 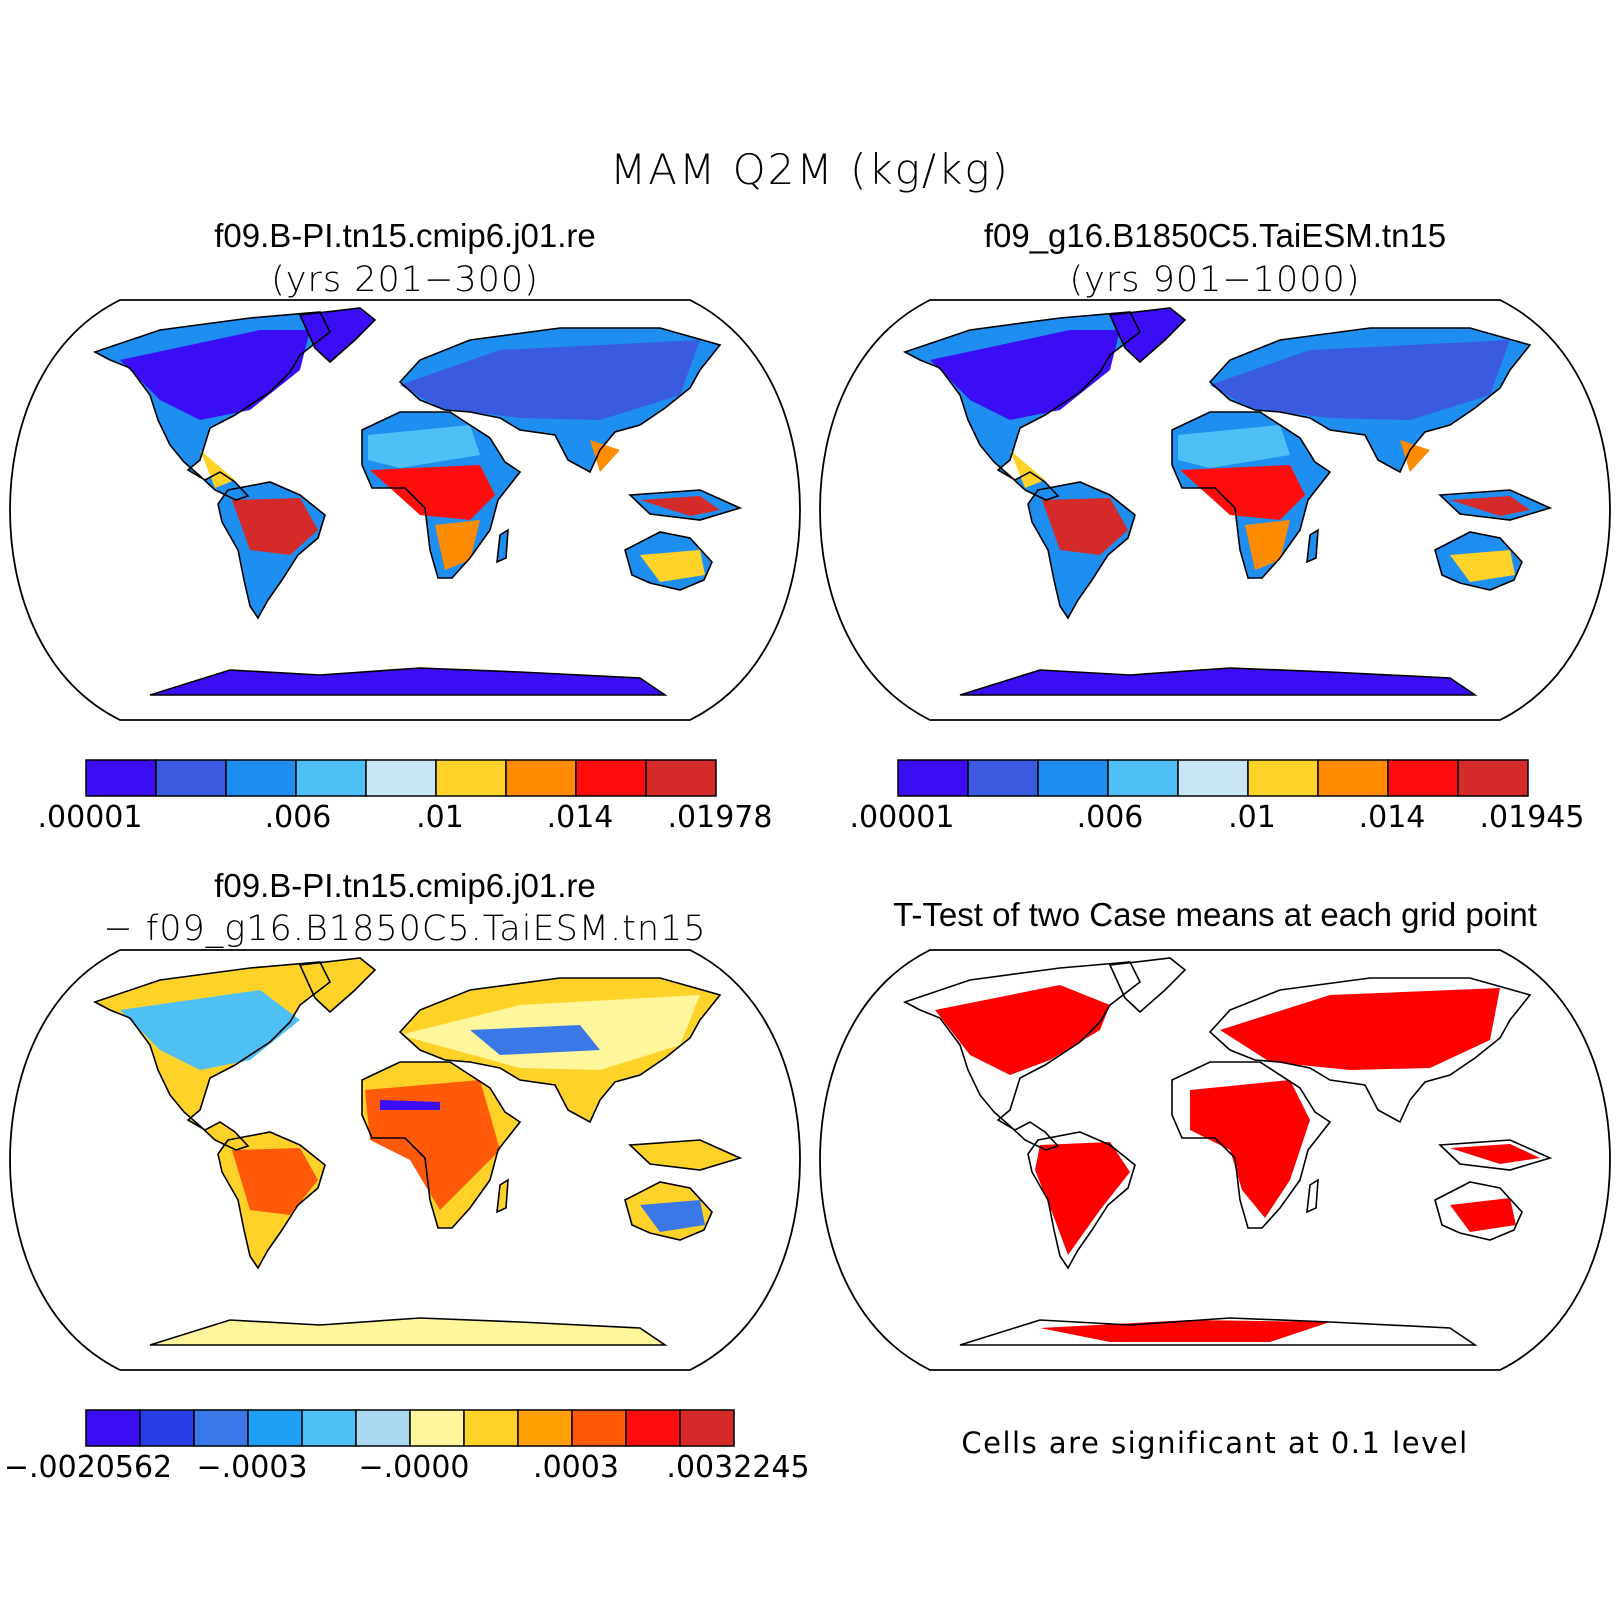 I want to click on colorbar-labels-diff: −.0020562 −.0003 −.0000 .0003 .0032245, so click(x=405, y=1470).